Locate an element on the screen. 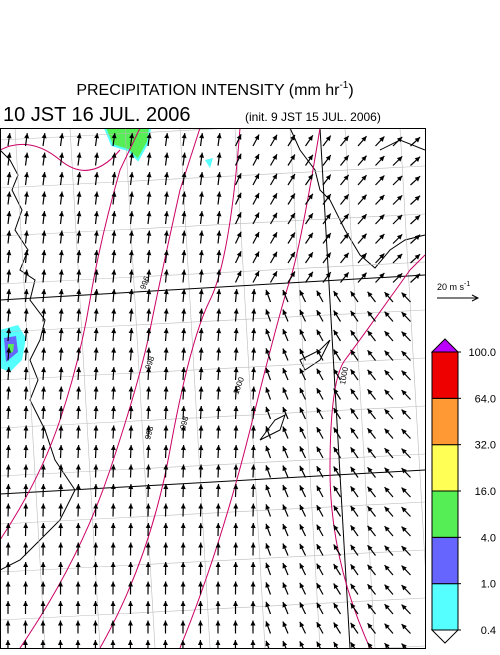  wind-scale-exponent: -1 is located at coordinates (467, 284).